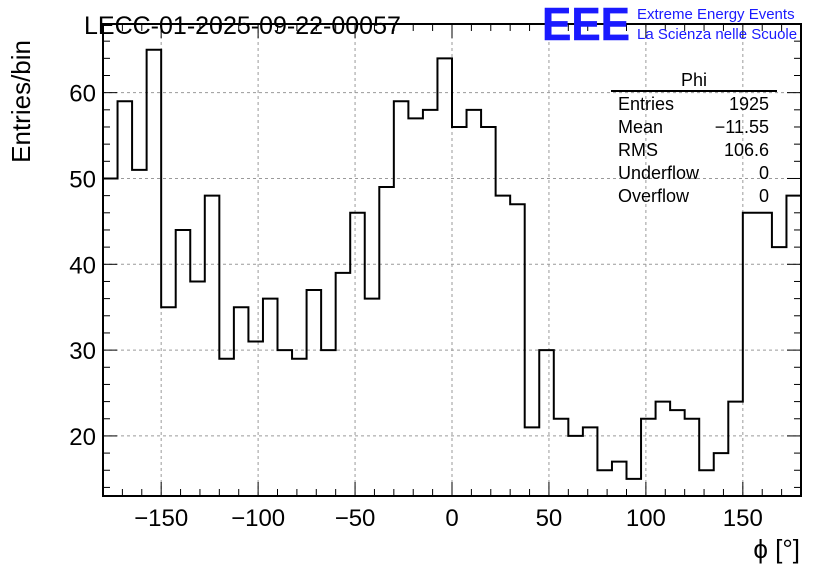  What do you see at coordinates (638, 150) in the screenshot?
I see `stats-label-rms: RMS` at bounding box center [638, 150].